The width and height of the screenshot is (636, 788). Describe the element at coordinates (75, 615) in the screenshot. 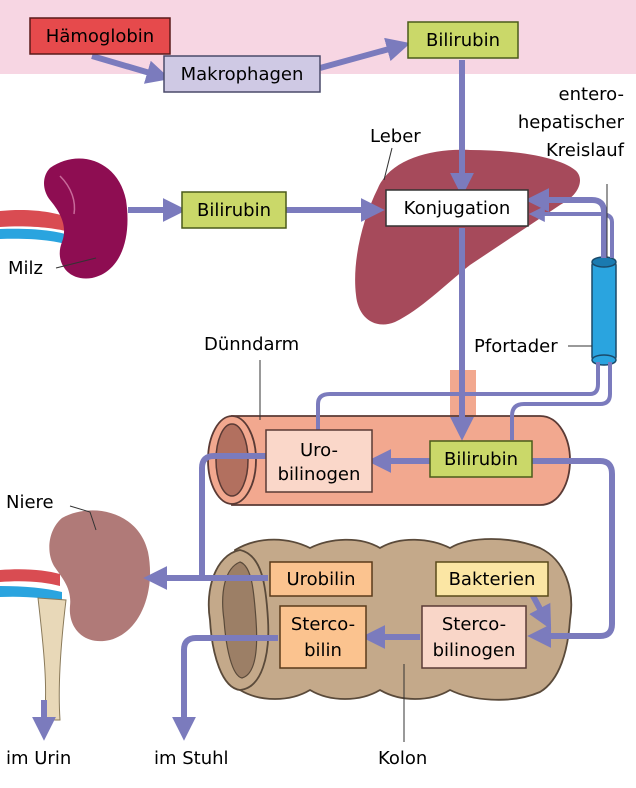

I see `kidney-illustration` at that location.